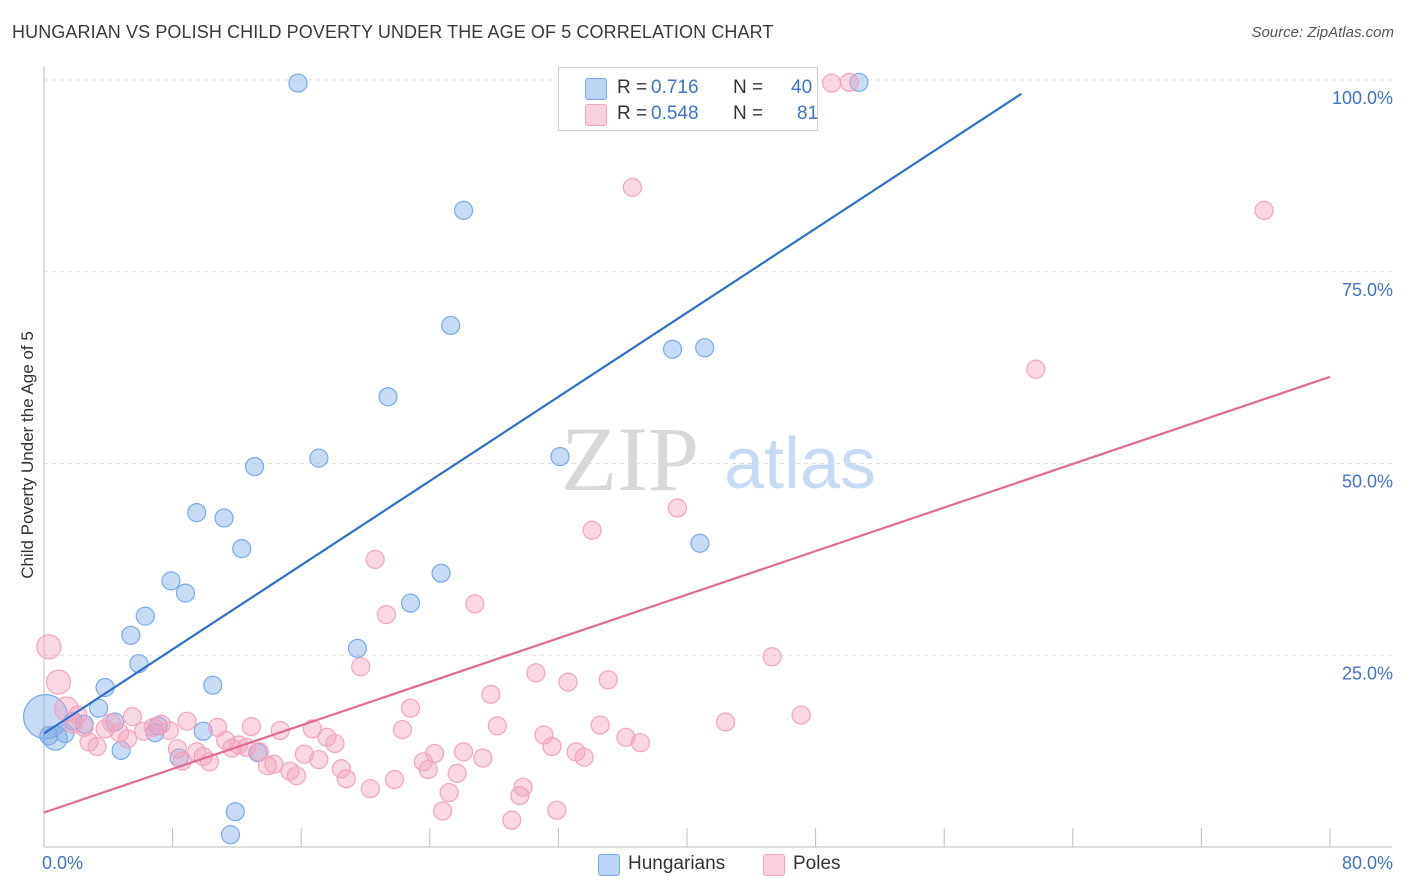 The height and width of the screenshot is (892, 1406). What do you see at coordinates (675, 87) in the screenshot?
I see `hungarians-r-value: 0.716` at bounding box center [675, 87].